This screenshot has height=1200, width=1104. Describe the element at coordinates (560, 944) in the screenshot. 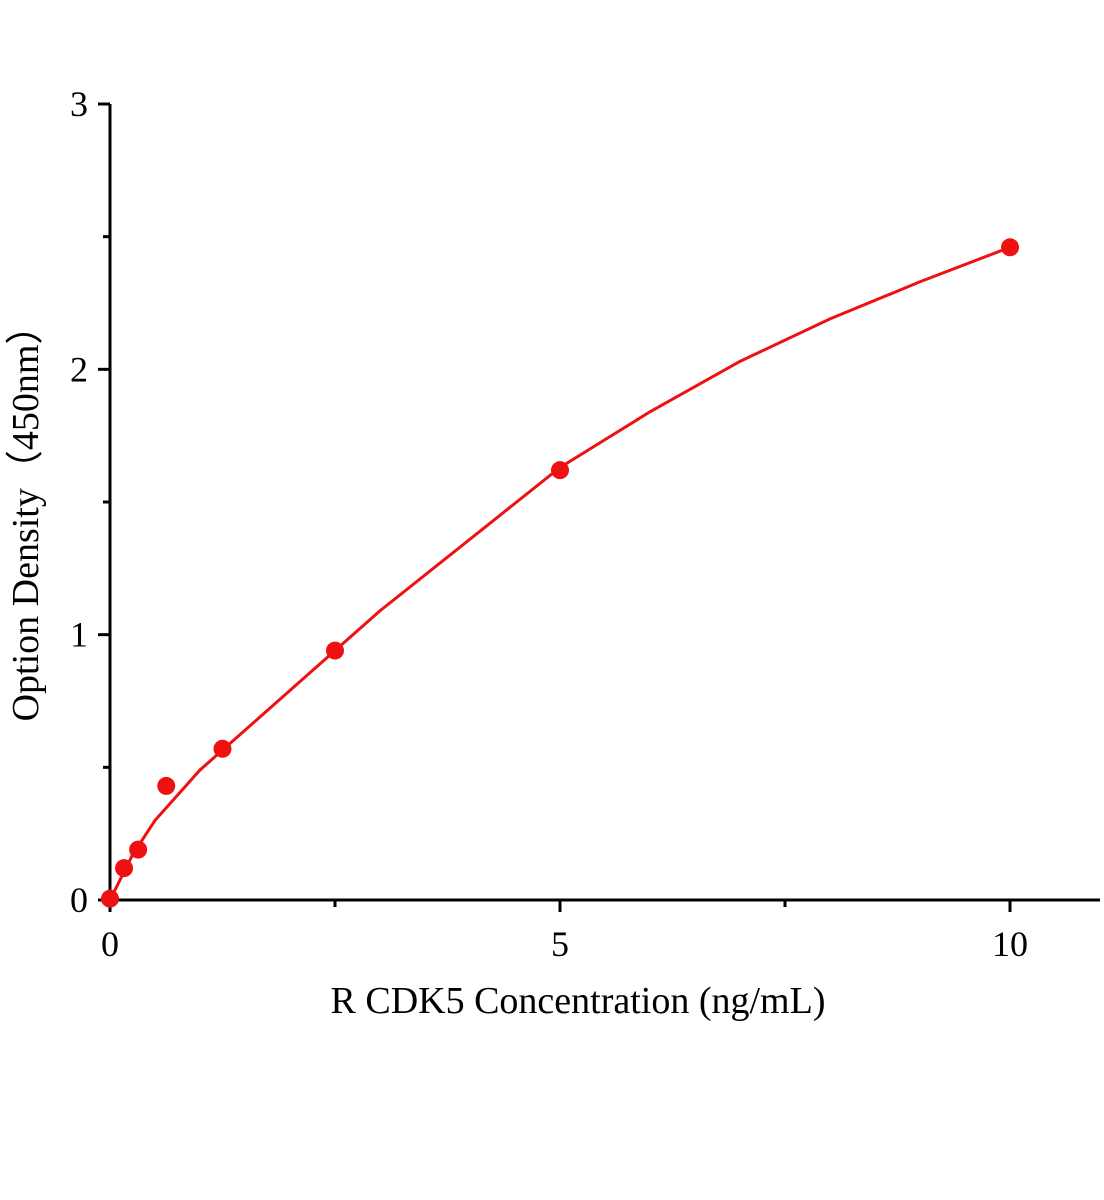

I see `x-tick-label: 5` at that location.